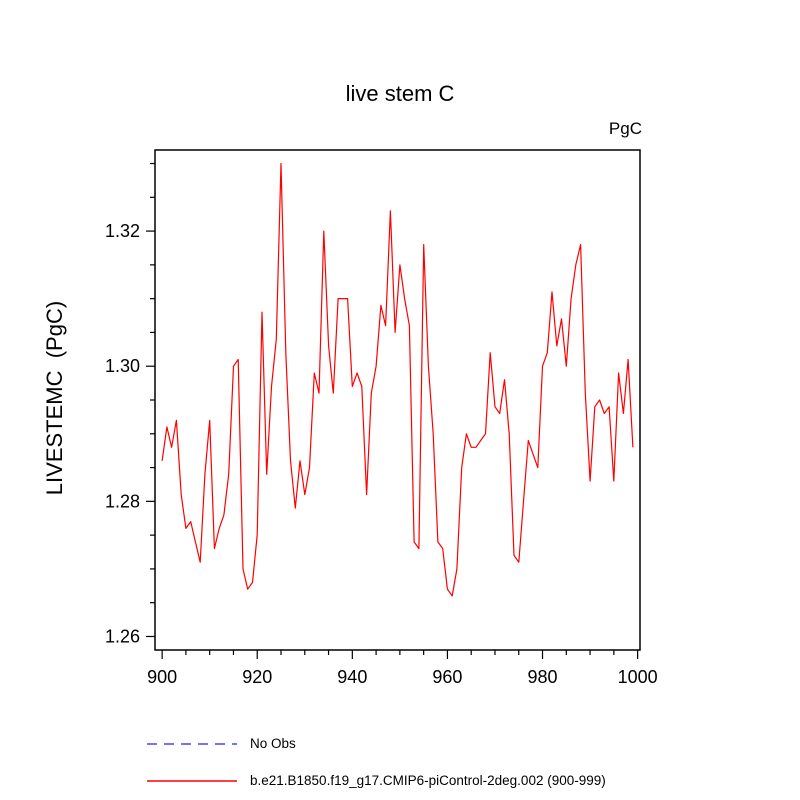 This screenshot has height=800, width=800. Describe the element at coordinates (162, 677) in the screenshot. I see `x-tick-label: 900` at that location.